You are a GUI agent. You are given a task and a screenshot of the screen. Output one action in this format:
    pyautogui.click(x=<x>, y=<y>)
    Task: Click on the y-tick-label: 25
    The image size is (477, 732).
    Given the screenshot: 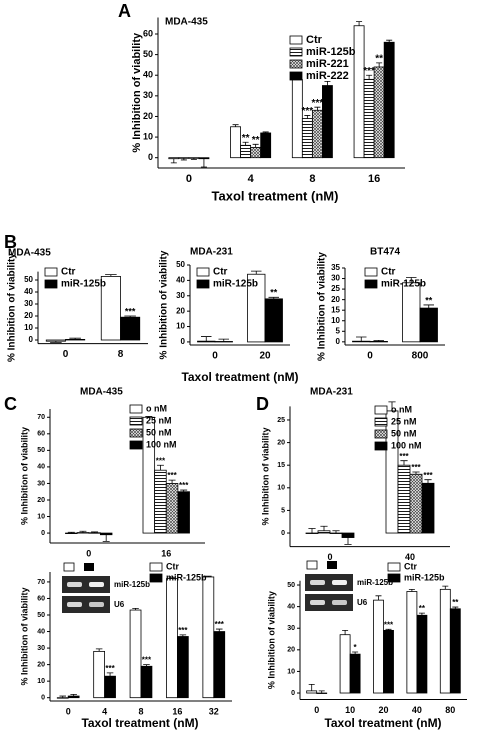 What is the action you would take?
    pyautogui.click(x=335, y=288)
    